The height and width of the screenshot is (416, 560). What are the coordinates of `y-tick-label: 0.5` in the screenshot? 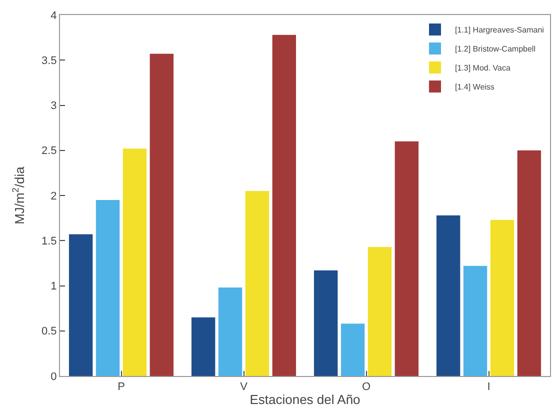 It's located at (49, 332).